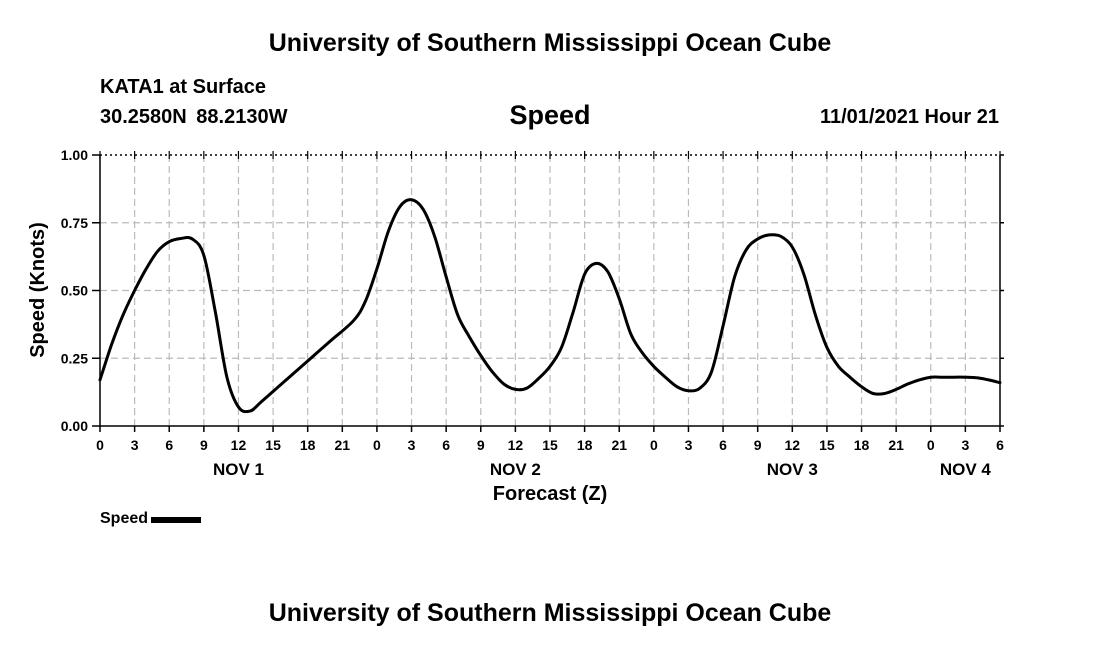  Describe the element at coordinates (38, 290) in the screenshot. I see `y-axis-label: Speed (Knots)` at that location.